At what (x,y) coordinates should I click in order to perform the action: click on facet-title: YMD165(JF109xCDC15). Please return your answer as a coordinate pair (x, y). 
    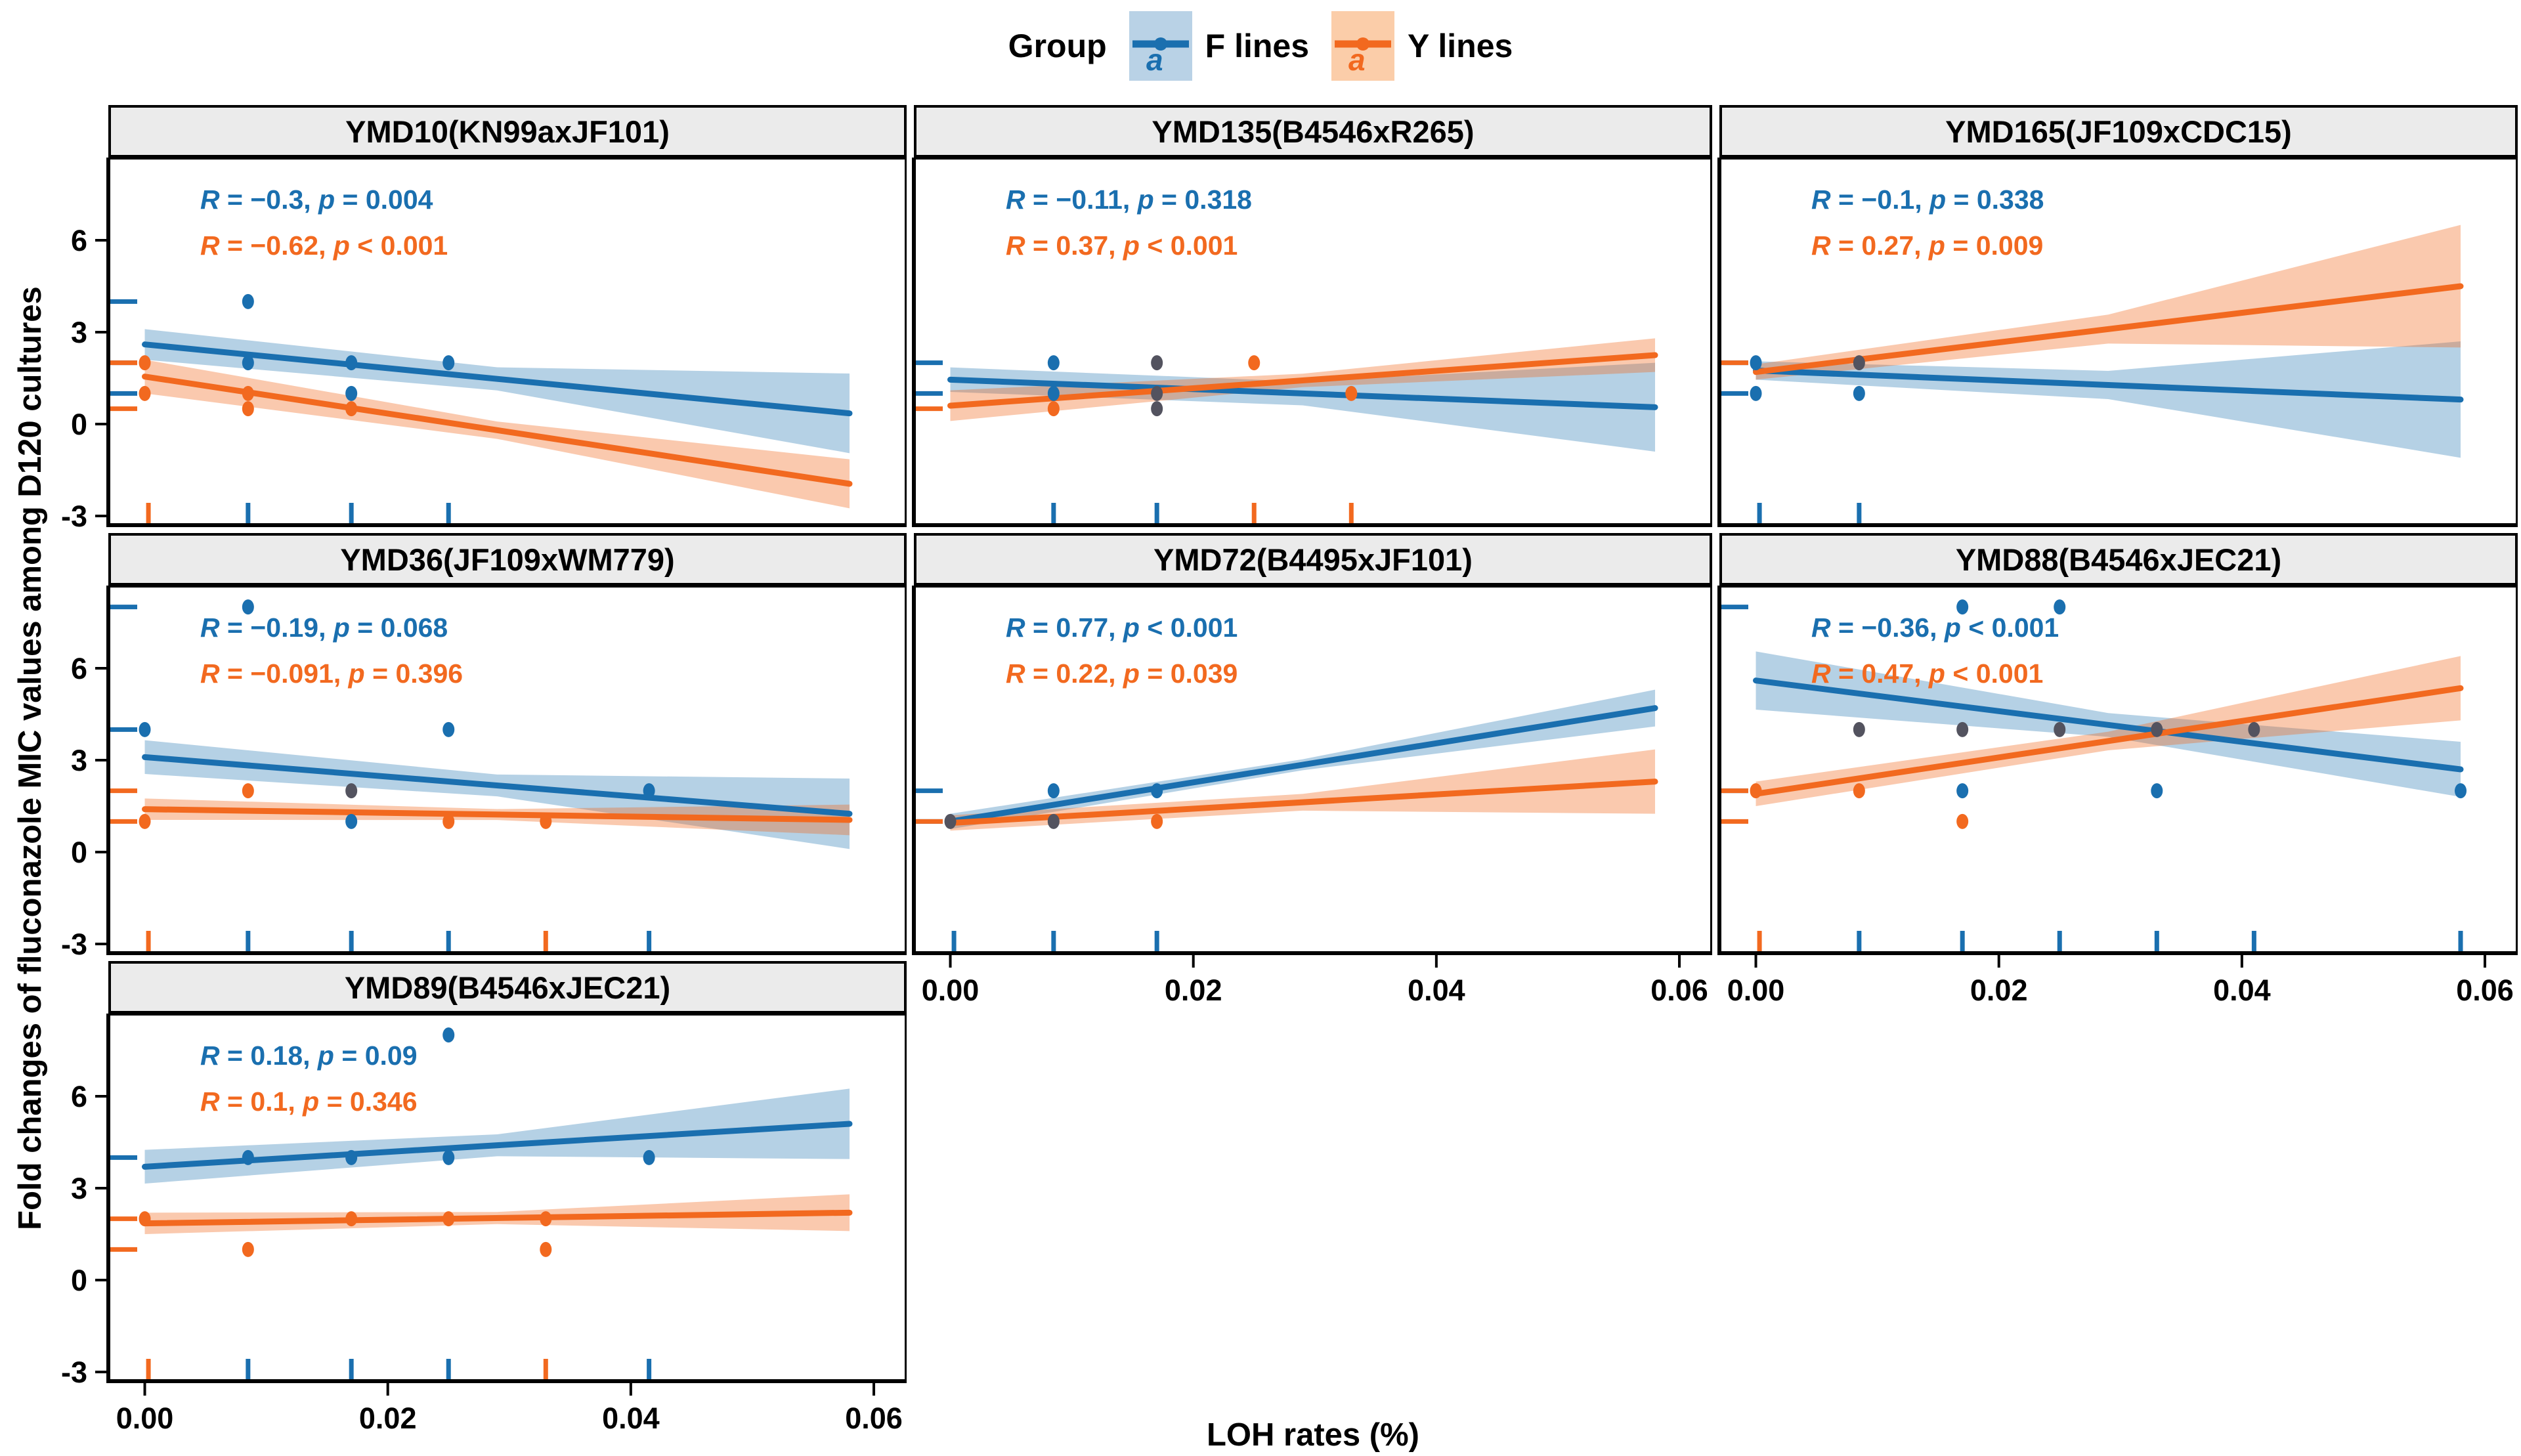
    Looking at the image, I should click on (2118, 131).